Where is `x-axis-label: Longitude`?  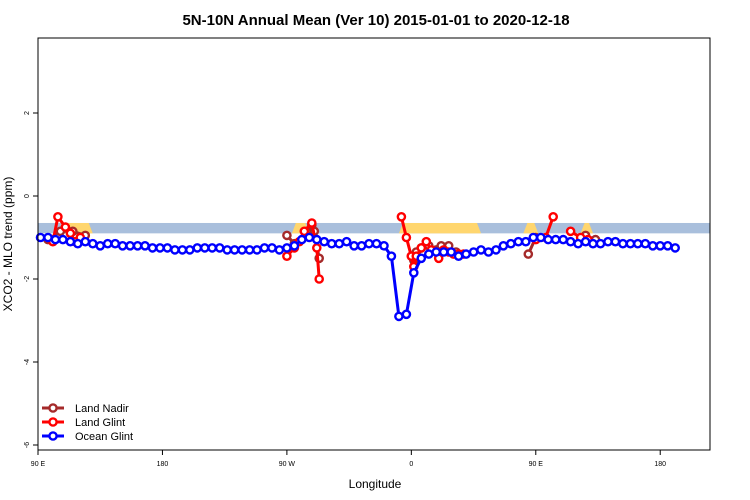
x-axis-label: Longitude is located at coordinates (375, 484).